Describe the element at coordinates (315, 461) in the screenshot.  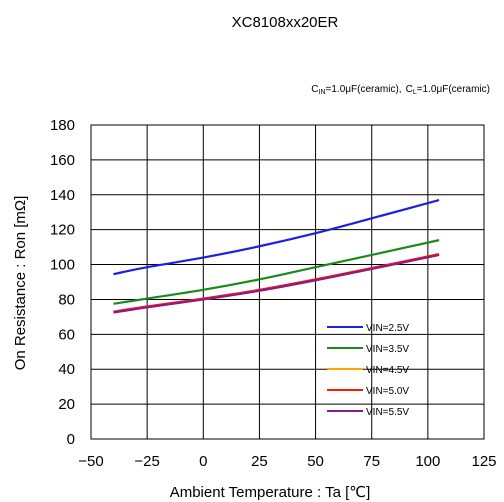
I see `x-tick-label: 50` at that location.